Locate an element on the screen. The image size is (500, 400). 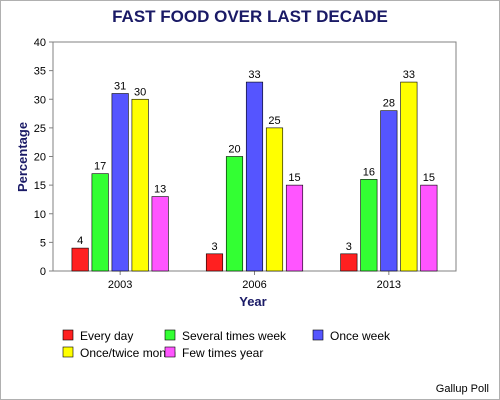
data-label: 31 is located at coordinates (120, 87).